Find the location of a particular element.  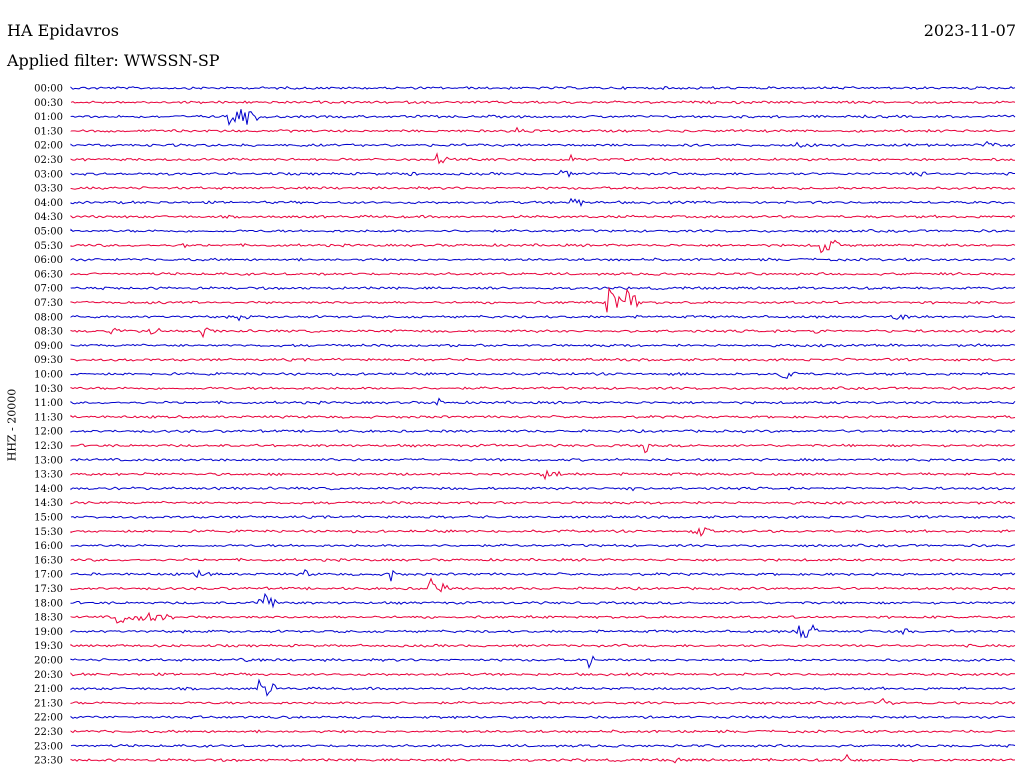

row-time-label: 05:00 is located at coordinates (48, 232).